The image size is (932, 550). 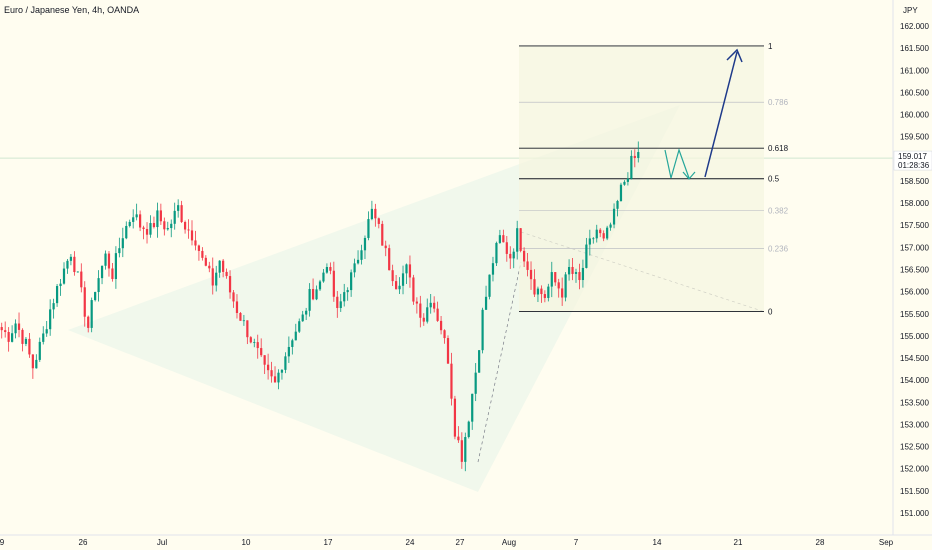 I want to click on price-box, so click(x=912, y=160).